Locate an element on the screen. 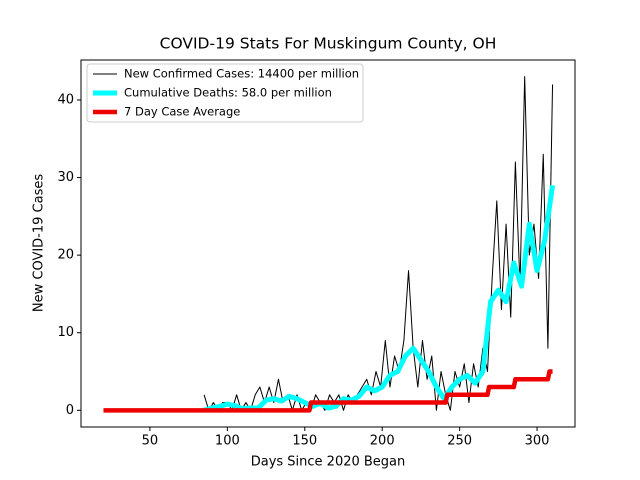 This screenshot has height=480, width=640. legend-box is located at coordinates (225, 93).